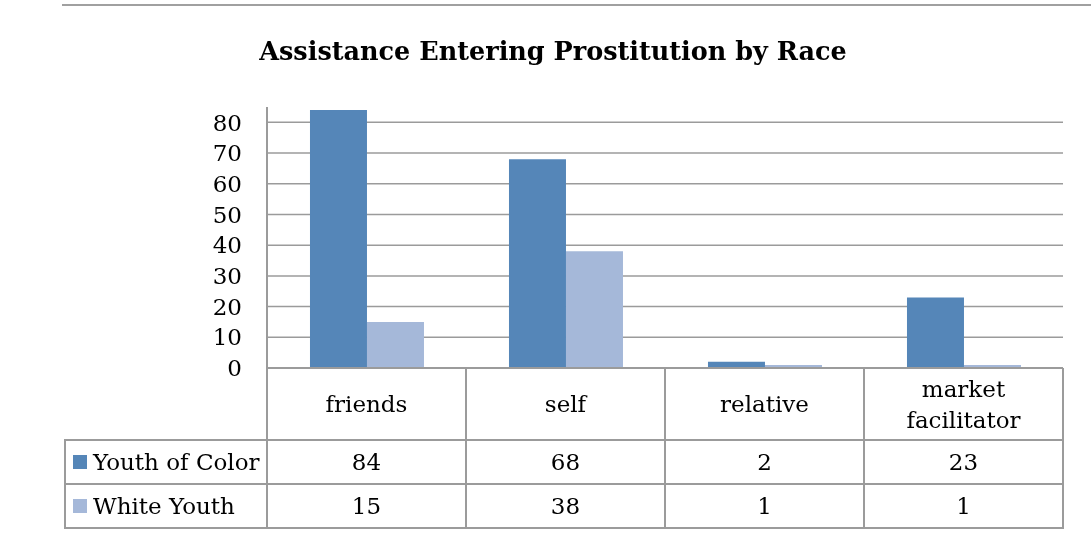 The image size is (1091, 539). I want to click on chart-title: Assistance Entering Prostitution by Race, so click(553, 51).